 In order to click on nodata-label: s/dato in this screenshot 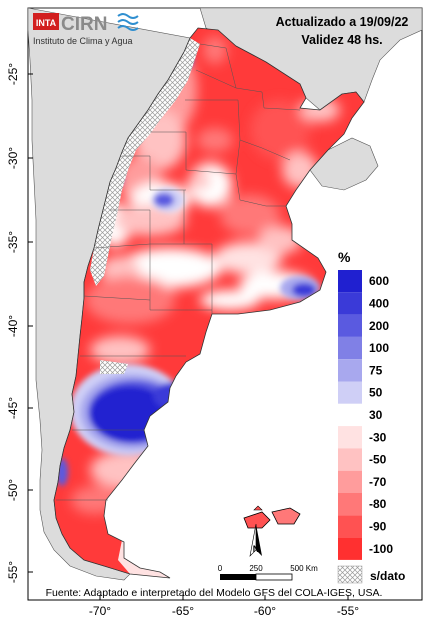, I will do `click(387, 576)`.